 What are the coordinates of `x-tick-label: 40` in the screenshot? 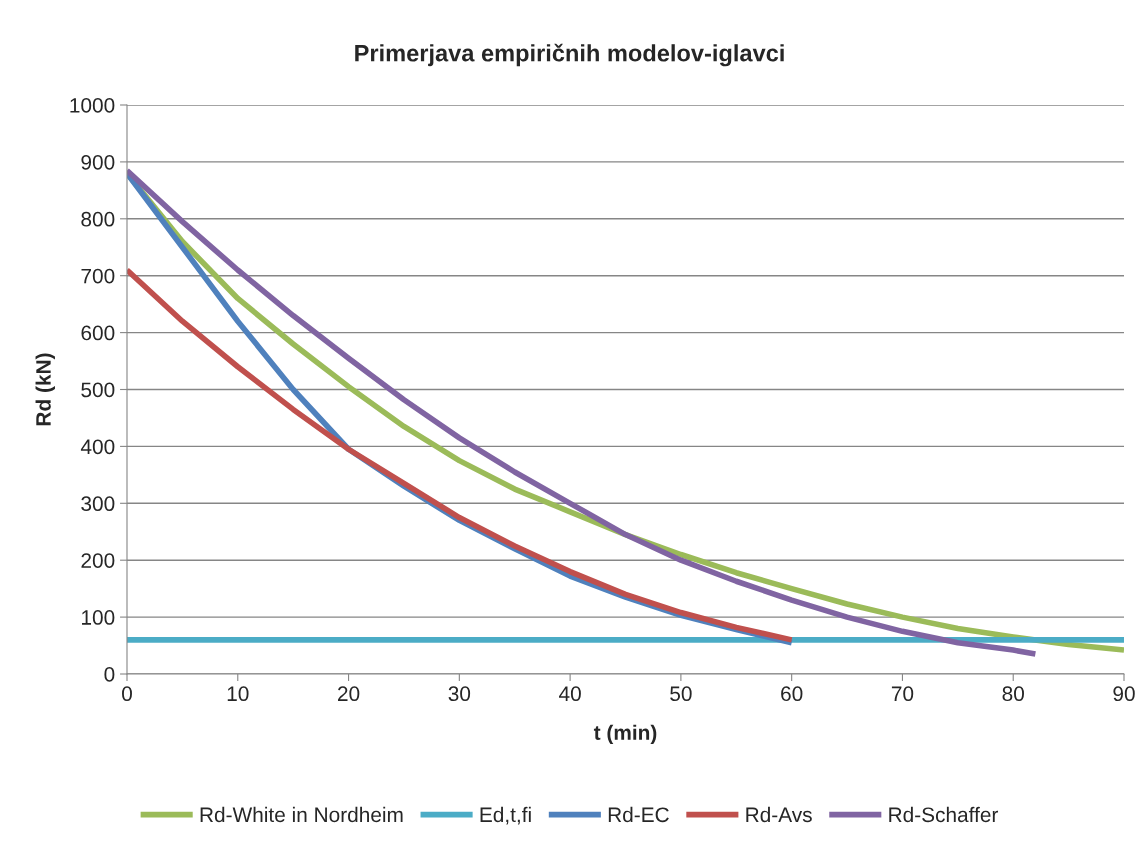 It's located at (570, 694).